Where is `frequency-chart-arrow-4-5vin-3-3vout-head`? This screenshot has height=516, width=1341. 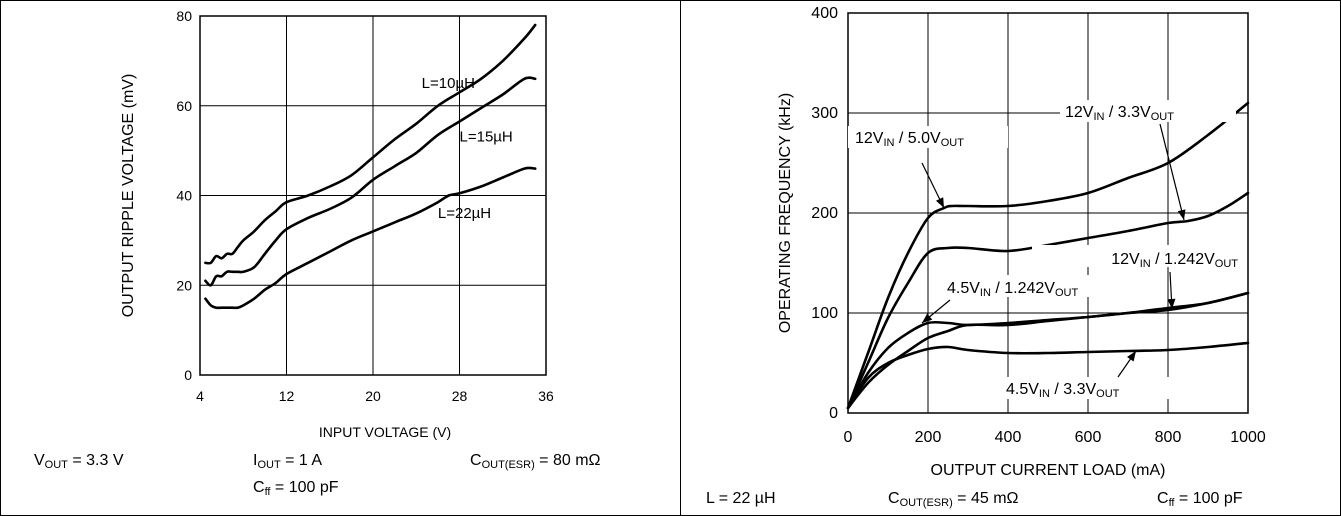 frequency-chart-arrow-4-5vin-3-3vout-head is located at coordinates (1131, 356).